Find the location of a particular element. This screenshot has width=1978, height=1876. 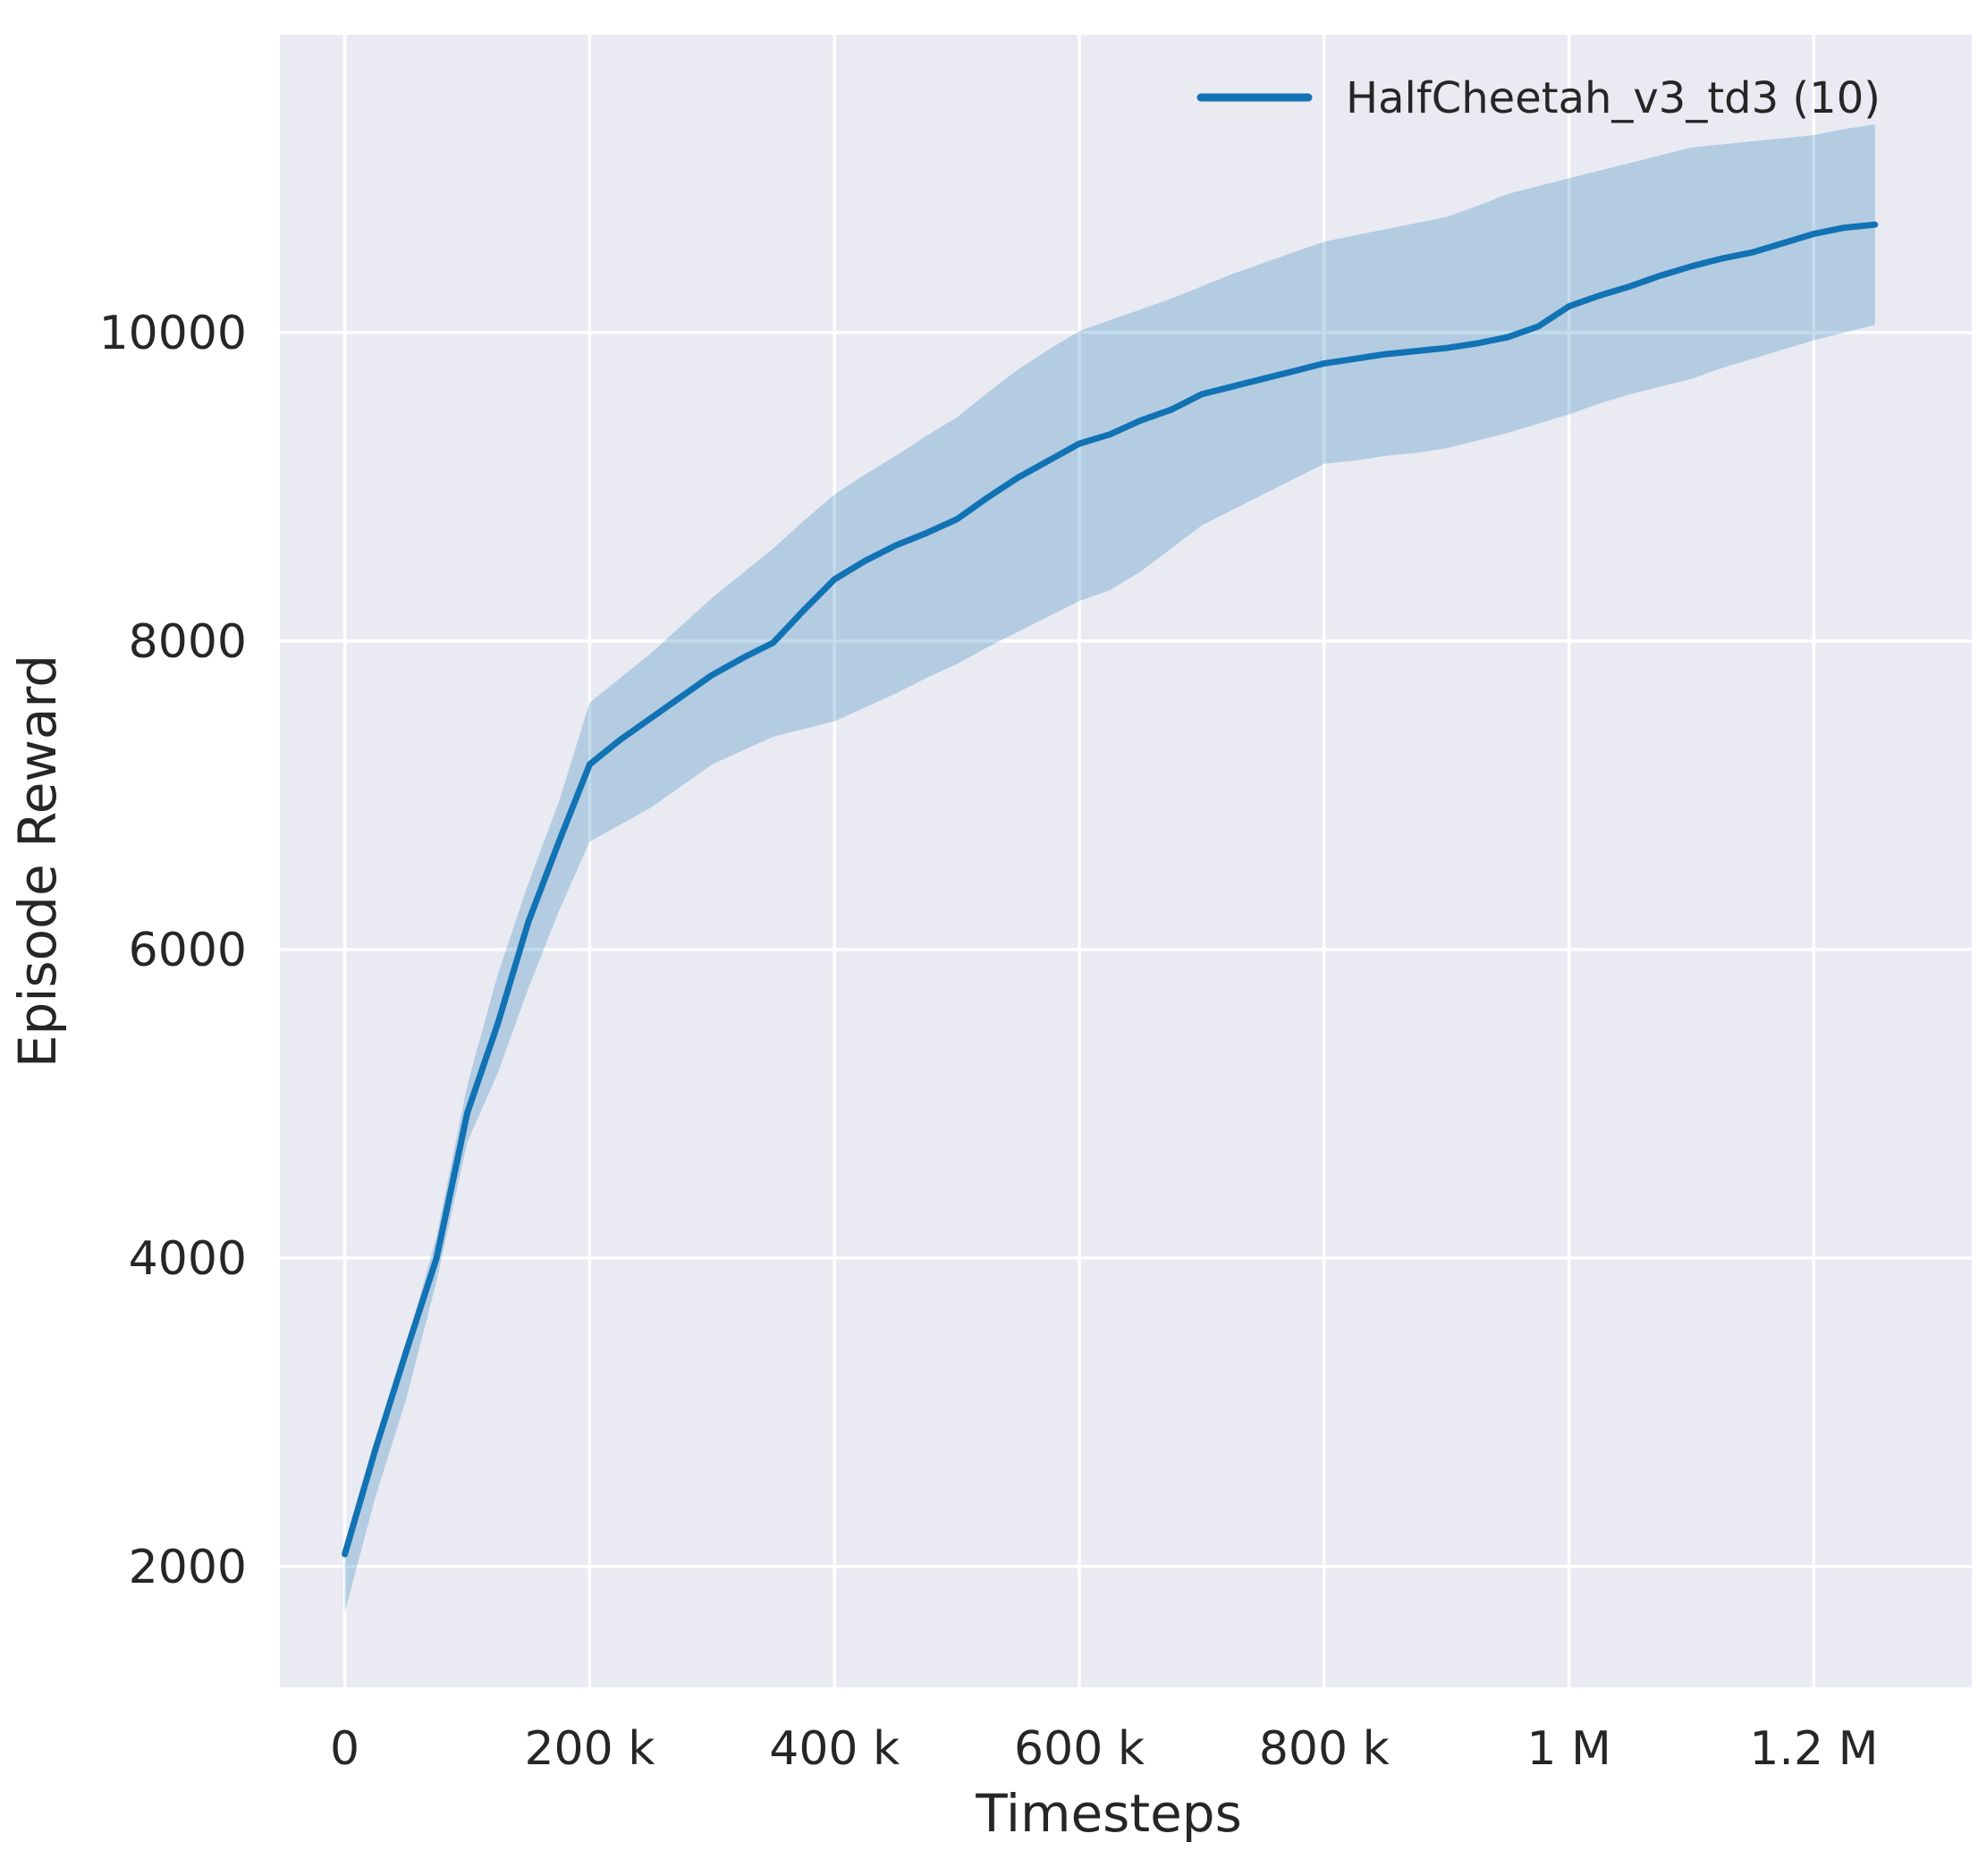

x-tick-label: 1 M is located at coordinates (1568, 1749).